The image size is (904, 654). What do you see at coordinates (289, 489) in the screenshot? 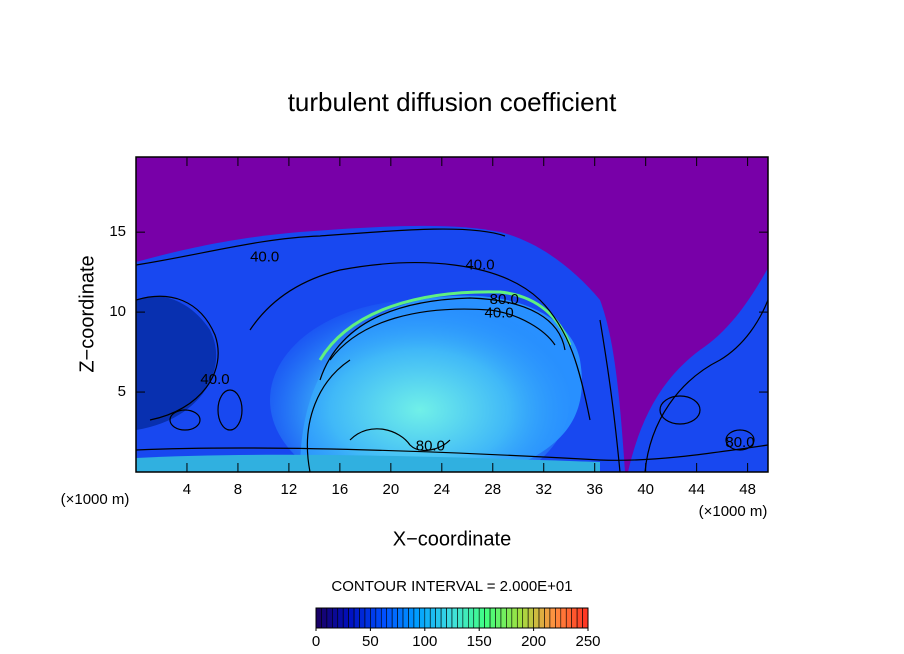
I see `x-tick-label: 12` at bounding box center [289, 489].